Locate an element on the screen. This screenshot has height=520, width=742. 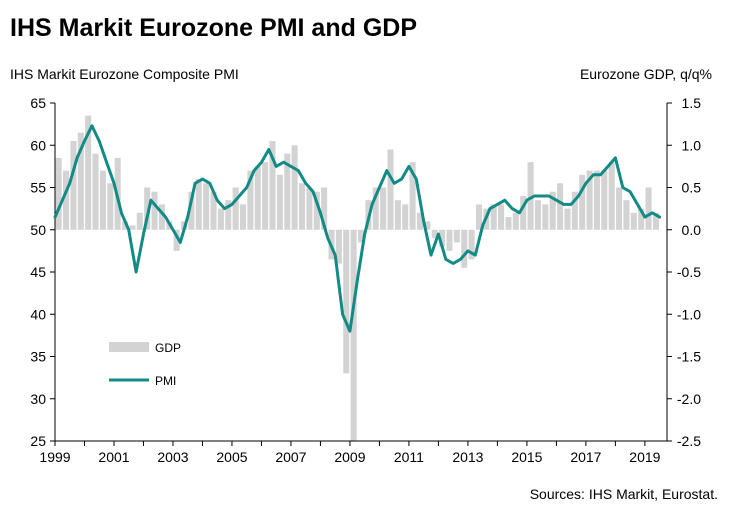
x-axis-tick-label: 2007 is located at coordinates (290, 457).